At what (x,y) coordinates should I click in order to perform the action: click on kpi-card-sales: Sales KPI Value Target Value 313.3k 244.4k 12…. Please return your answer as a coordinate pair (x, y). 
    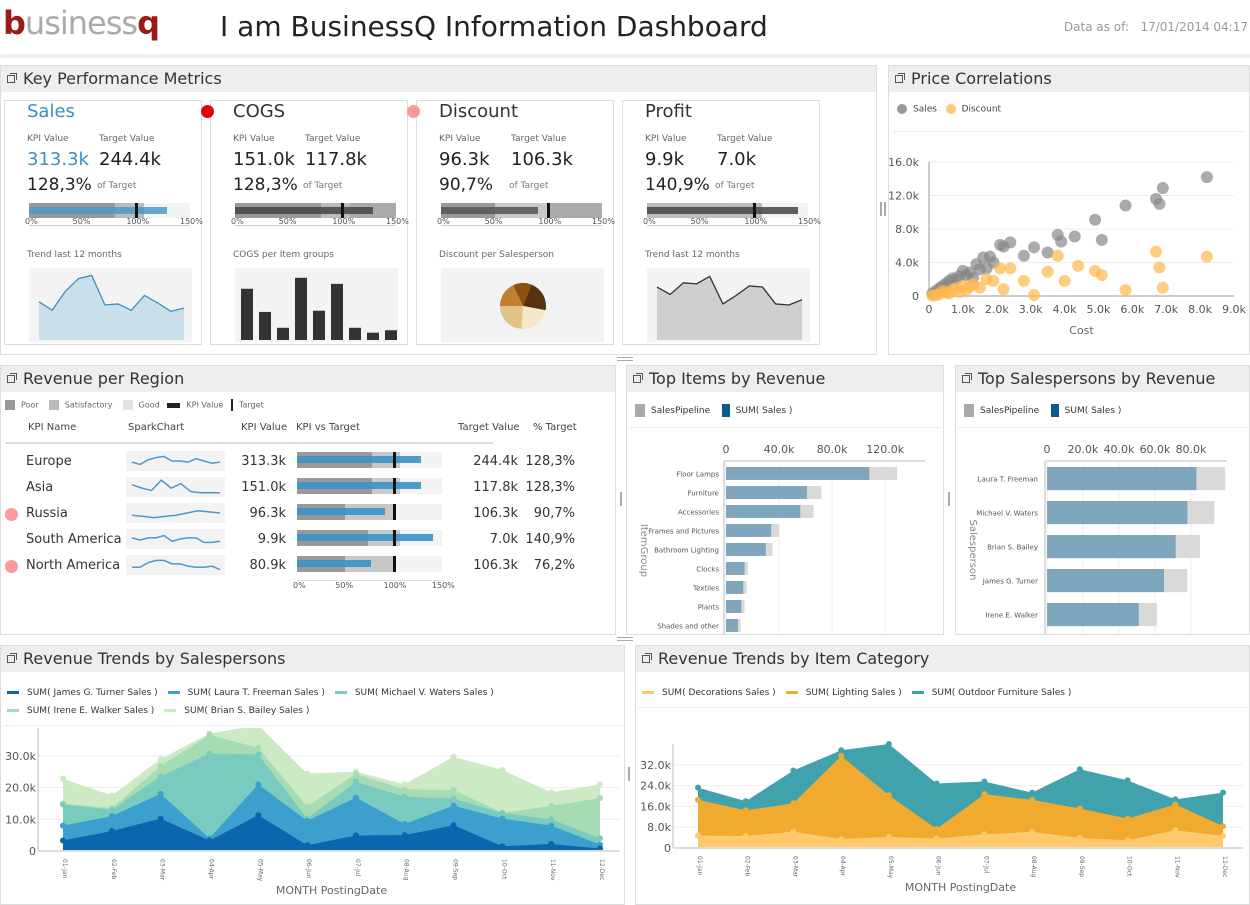
    Looking at the image, I should click on (103, 222).